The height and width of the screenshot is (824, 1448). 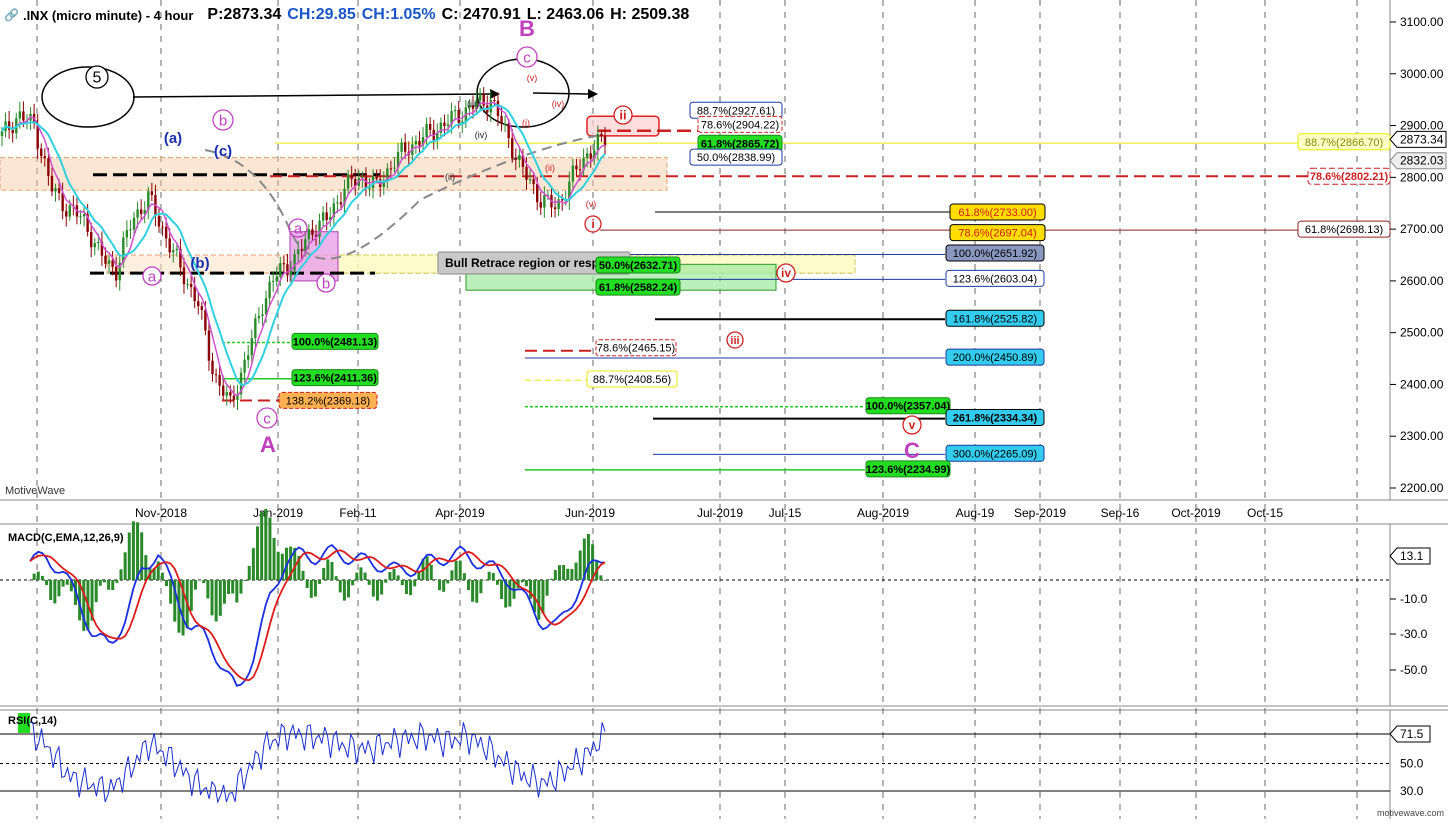 What do you see at coordinates (1412, 791) in the screenshot?
I see `rsi-tick-label: 30.0` at bounding box center [1412, 791].